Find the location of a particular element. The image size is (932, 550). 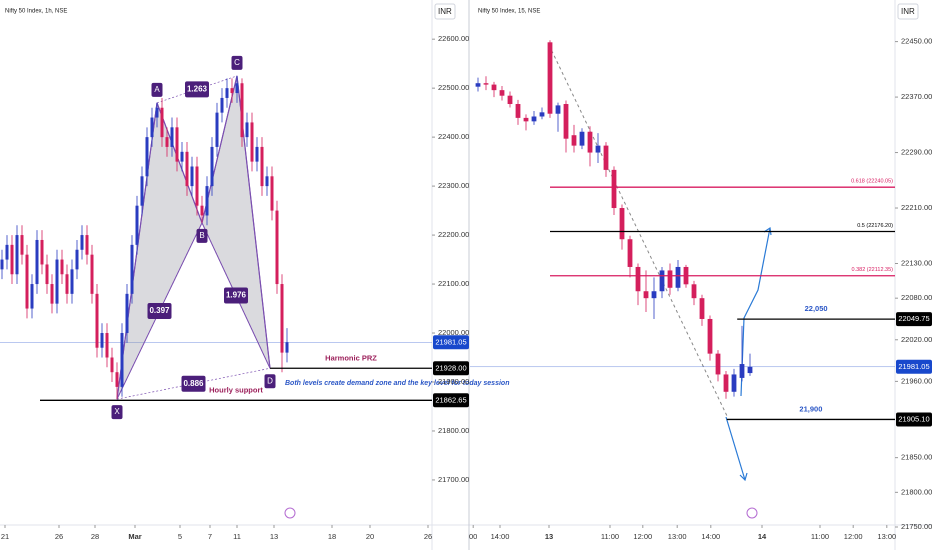

x-tick-label: 20 is located at coordinates (370, 536).